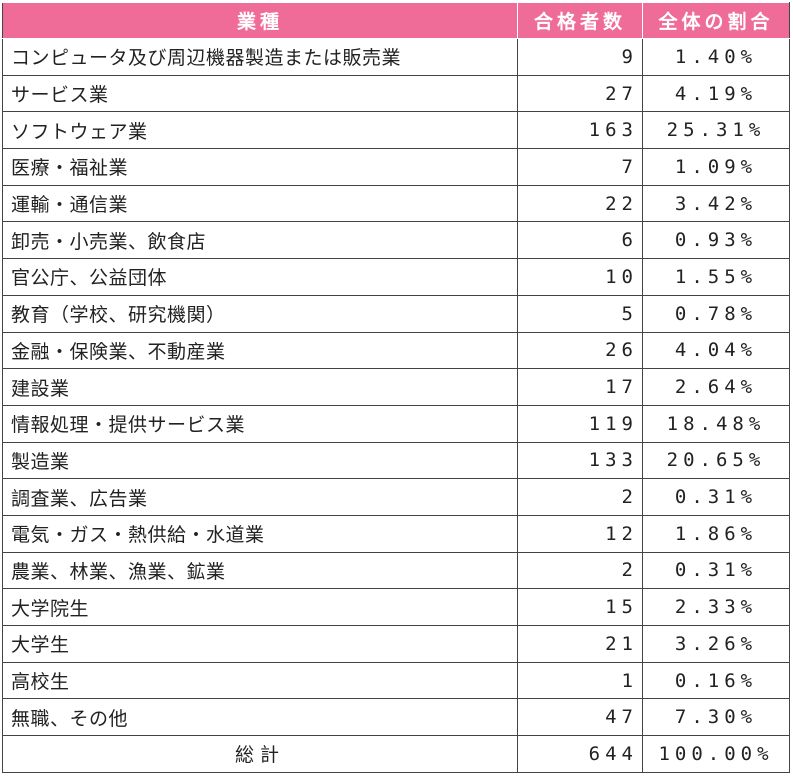 The height and width of the screenshot is (779, 793). Describe the element at coordinates (580, 717) in the screenshot. I see `count-cell: 47` at that location.